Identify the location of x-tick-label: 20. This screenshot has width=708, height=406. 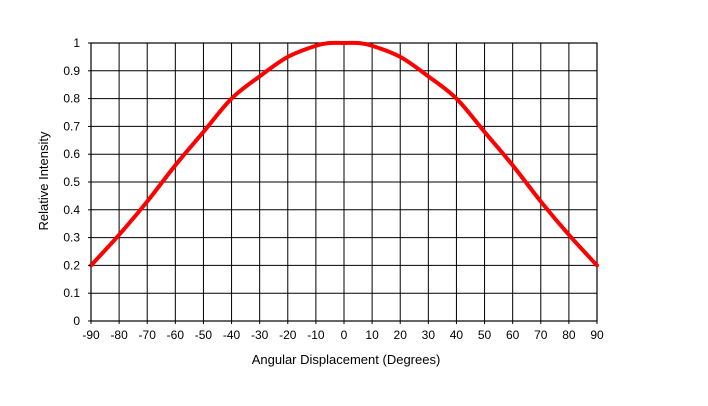
(401, 335).